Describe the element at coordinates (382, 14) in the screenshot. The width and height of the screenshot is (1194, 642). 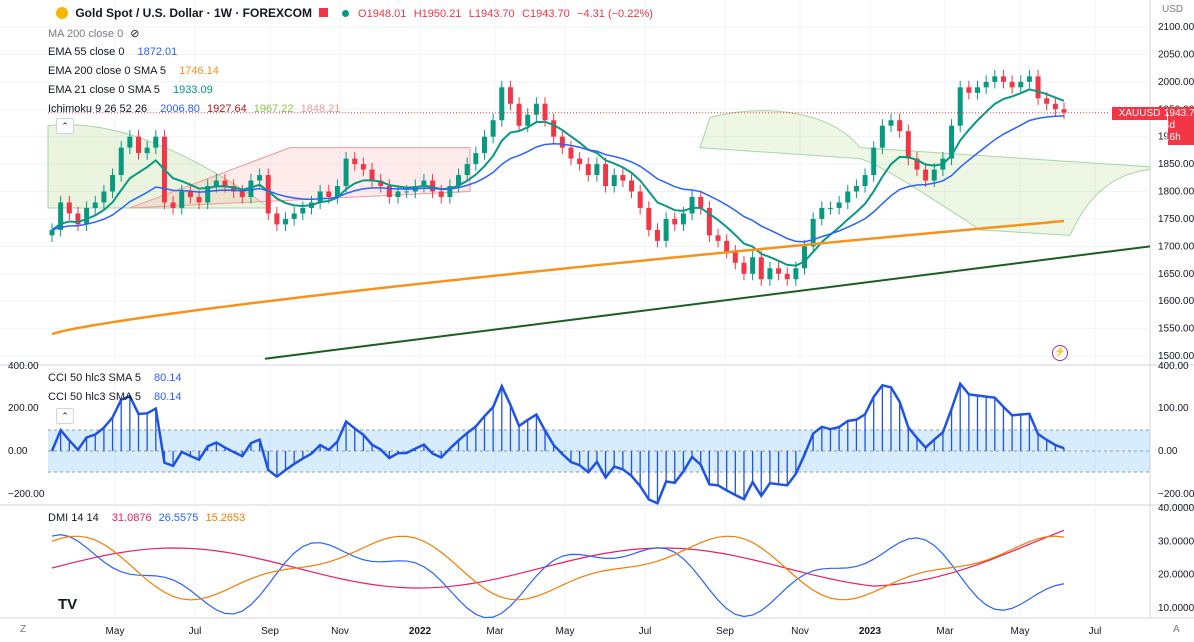
I see `ohlc-open: O1948.01` at that location.